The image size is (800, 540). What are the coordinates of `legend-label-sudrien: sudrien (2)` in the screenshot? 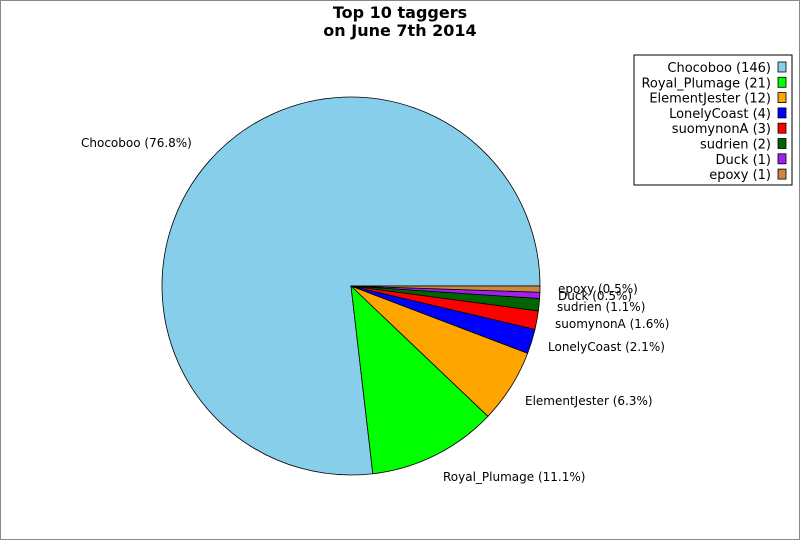 It's located at (735, 145).